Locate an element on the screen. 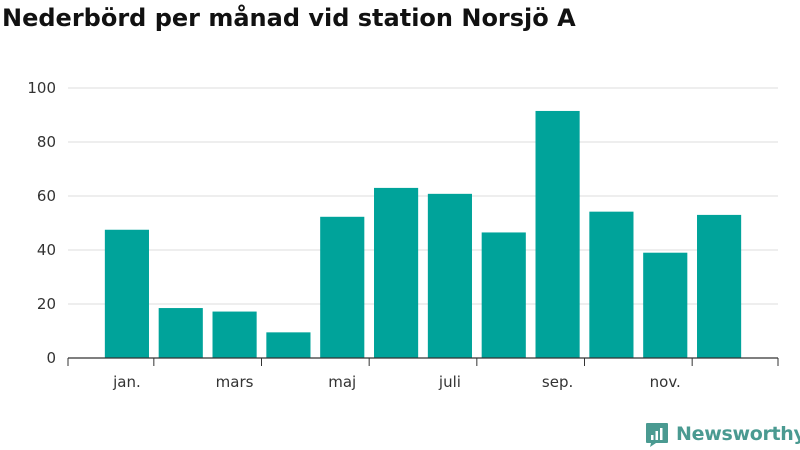  bar-jan is located at coordinates (126, 293).